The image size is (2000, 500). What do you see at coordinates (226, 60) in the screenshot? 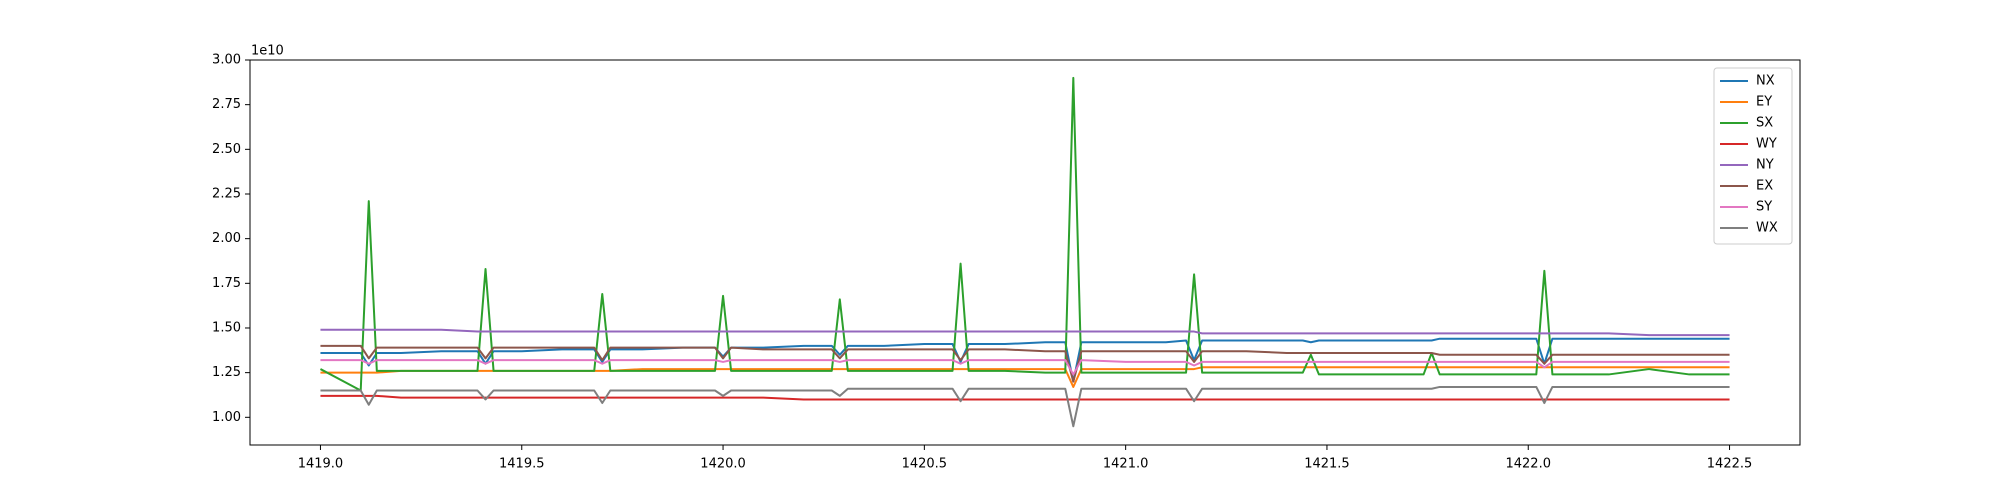
I see `y-tick-label: 3.00` at bounding box center [226, 60].